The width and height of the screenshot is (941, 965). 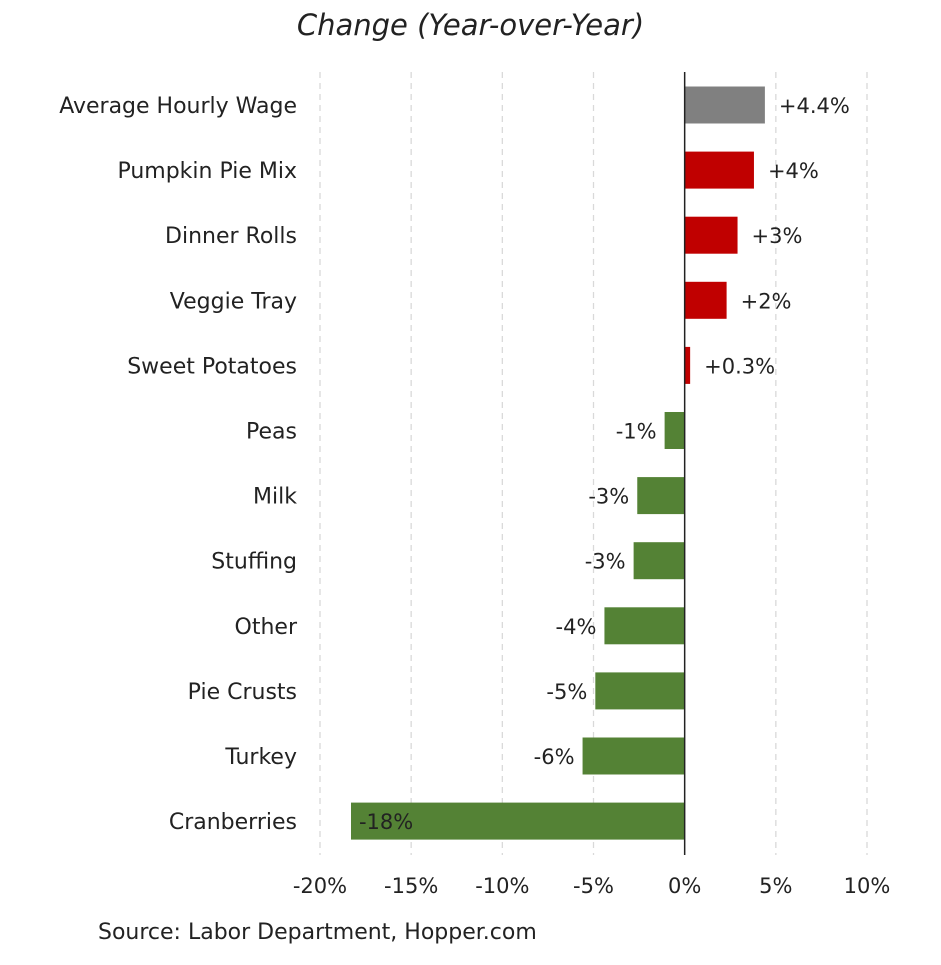 I want to click on data-label: +3%, so click(x=777, y=236).